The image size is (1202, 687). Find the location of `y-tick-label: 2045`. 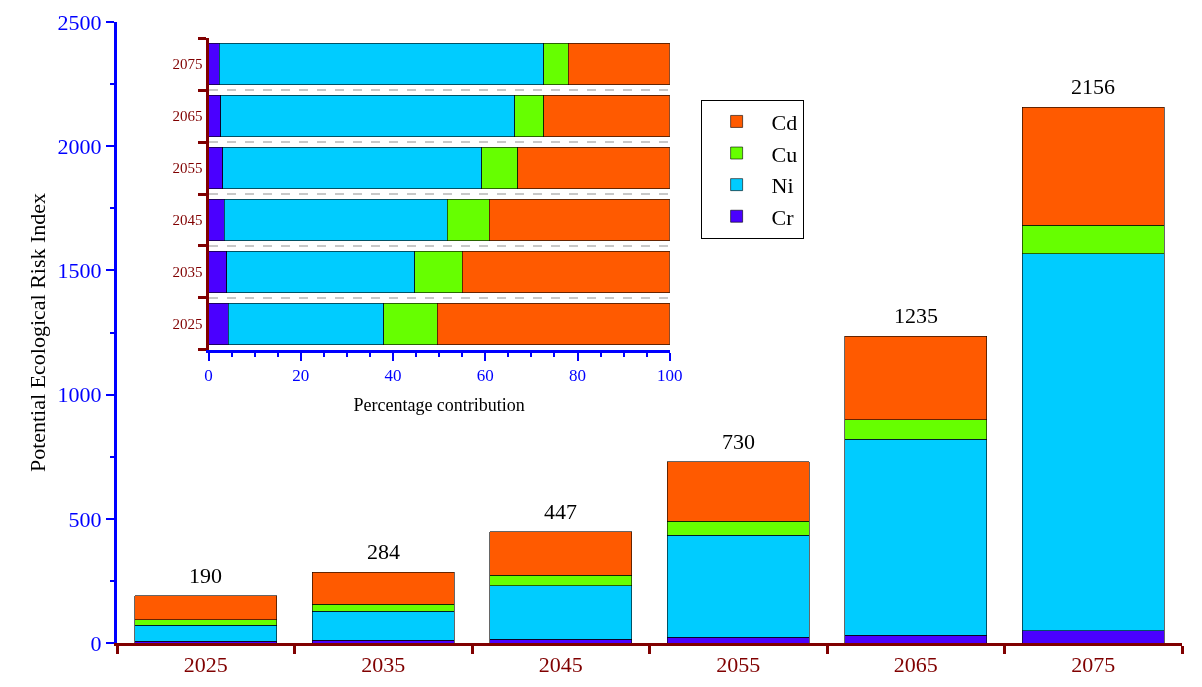

y-tick-label: 2045 is located at coordinates (187, 220).